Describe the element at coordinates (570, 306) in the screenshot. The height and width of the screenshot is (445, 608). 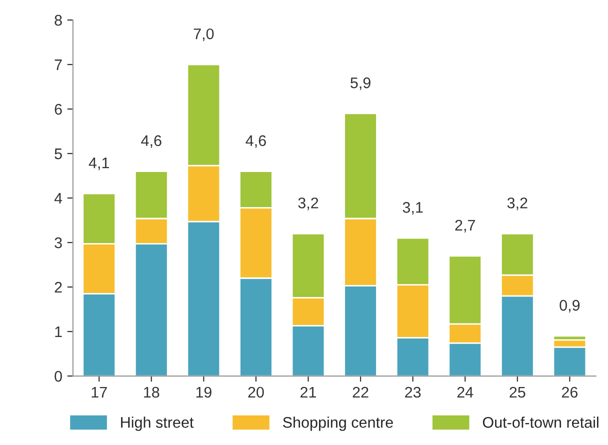
I see `total-label: 0,9` at that location.